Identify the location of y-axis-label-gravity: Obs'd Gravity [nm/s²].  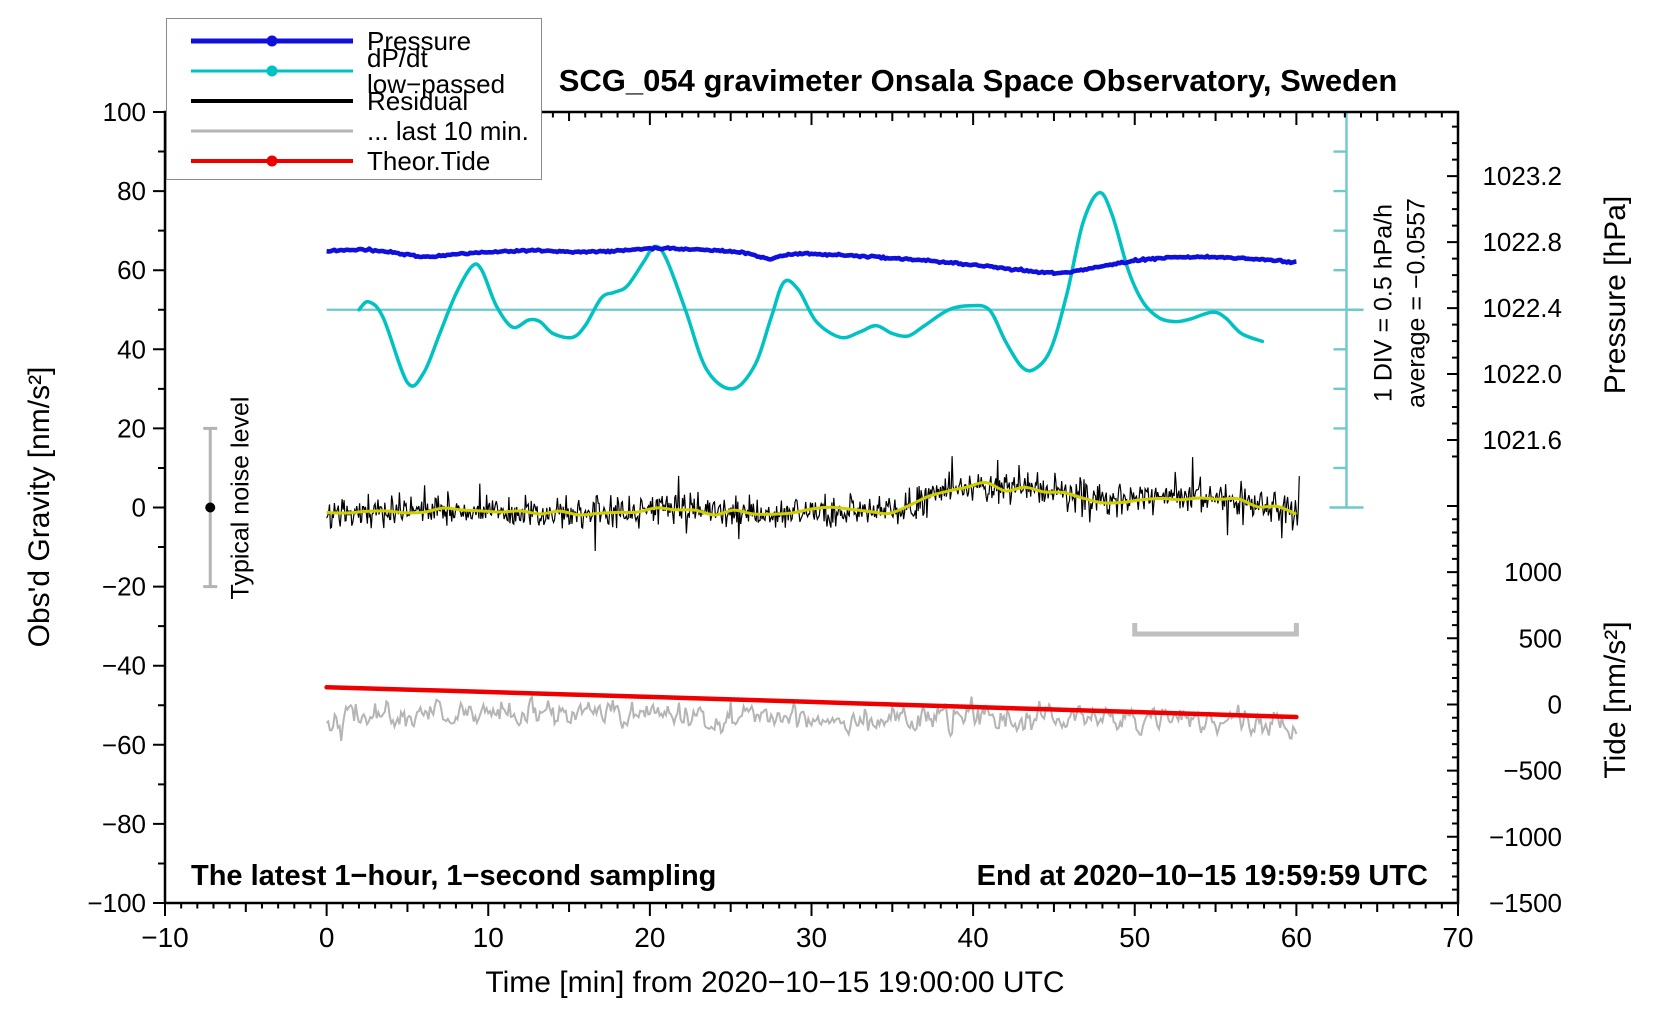
(39, 507).